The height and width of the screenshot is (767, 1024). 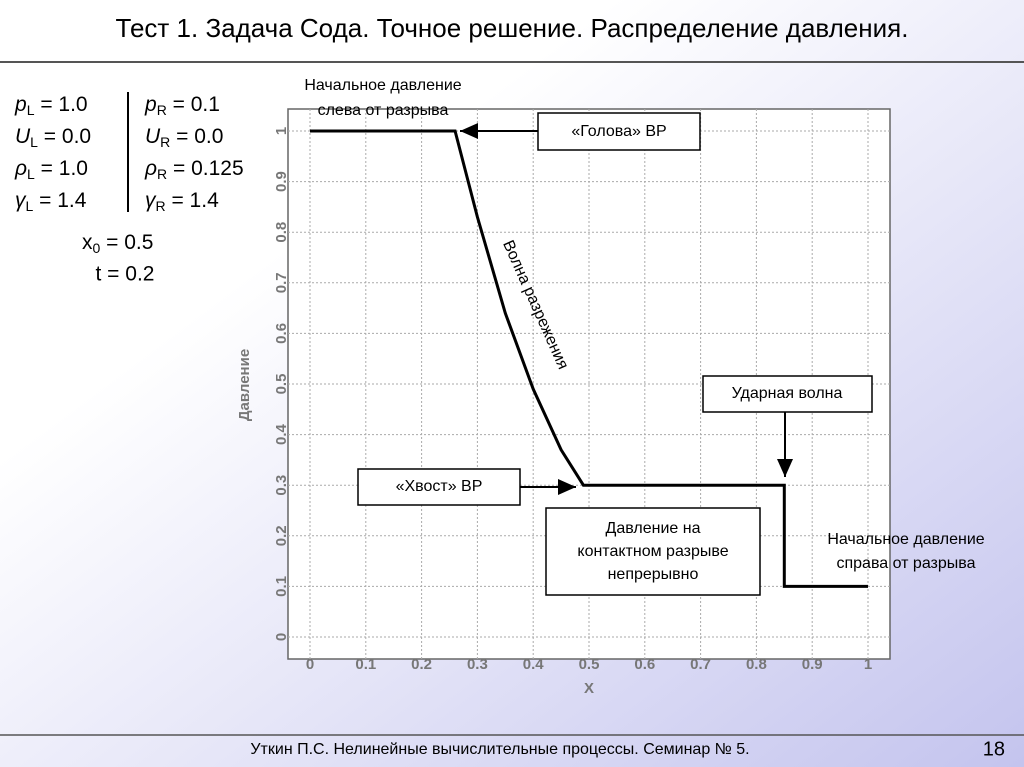 I want to click on x-tick-label: 0.7, so click(x=700, y=664).